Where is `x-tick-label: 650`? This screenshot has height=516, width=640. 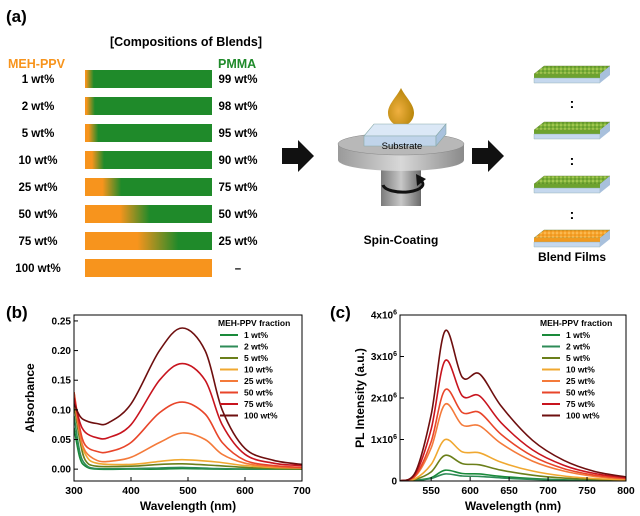
x-tick-label: 650 is located at coordinates (509, 491).